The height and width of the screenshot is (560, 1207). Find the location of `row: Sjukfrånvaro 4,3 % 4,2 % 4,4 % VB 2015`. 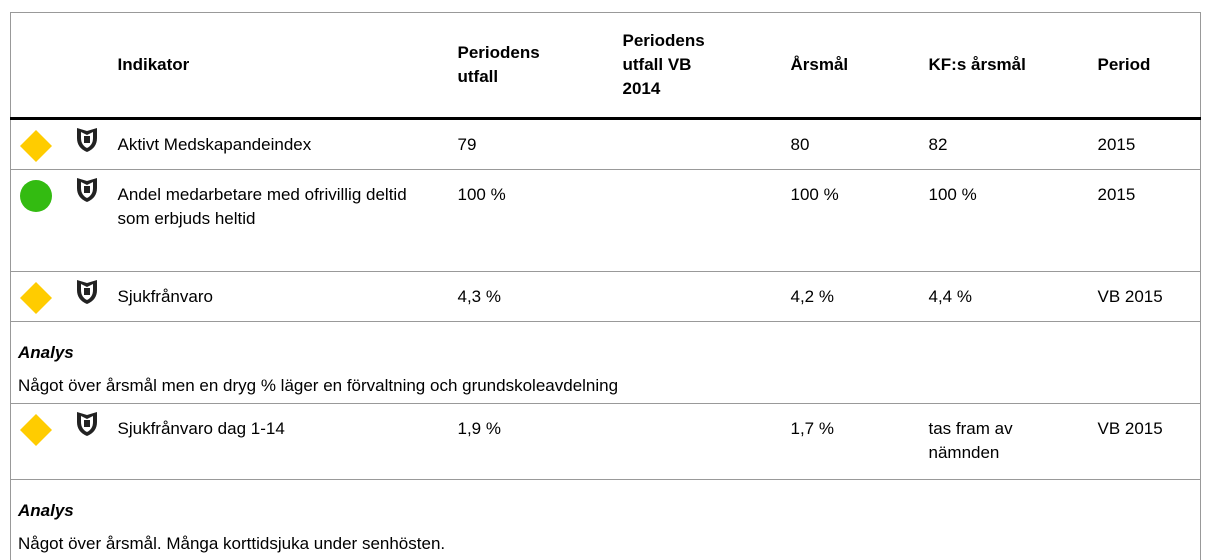

row: Sjukfrånvaro 4,3 % 4,2 % 4,4 % VB 2015 is located at coordinates (605, 297).